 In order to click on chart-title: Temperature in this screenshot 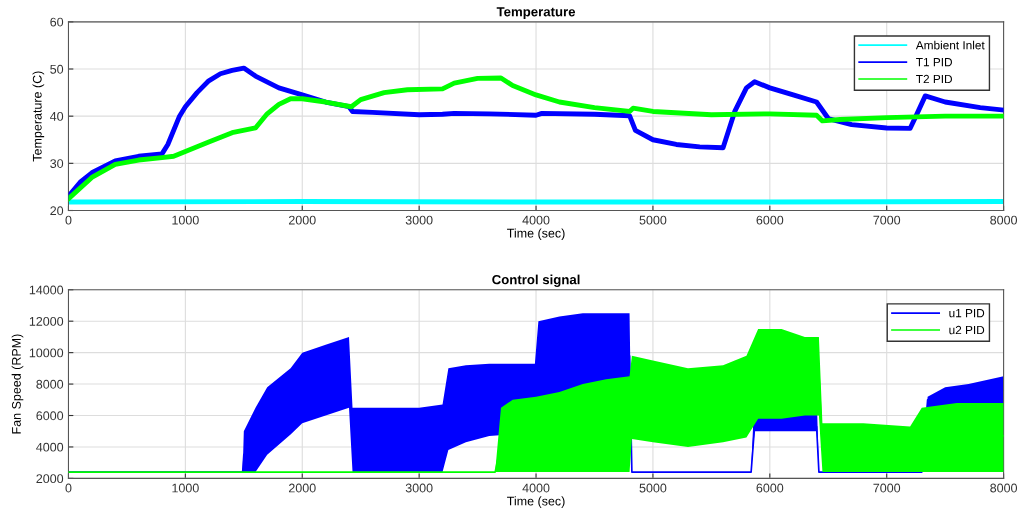, I will do `click(536, 13)`.